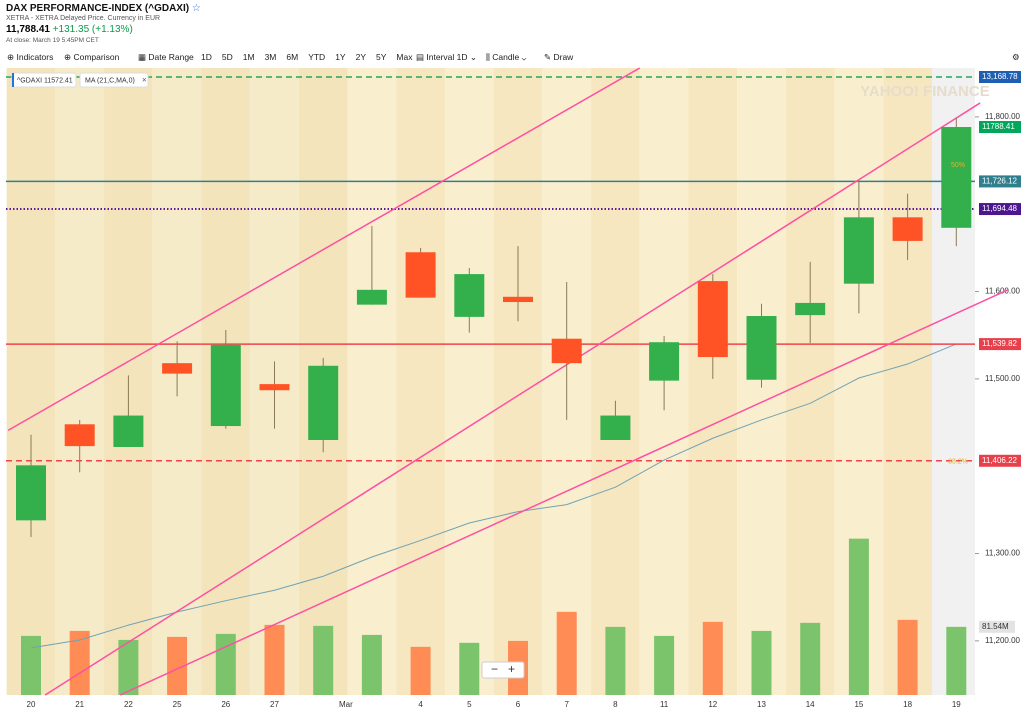 The height and width of the screenshot is (718, 1024). I want to click on volume-tag, so click(997, 626).